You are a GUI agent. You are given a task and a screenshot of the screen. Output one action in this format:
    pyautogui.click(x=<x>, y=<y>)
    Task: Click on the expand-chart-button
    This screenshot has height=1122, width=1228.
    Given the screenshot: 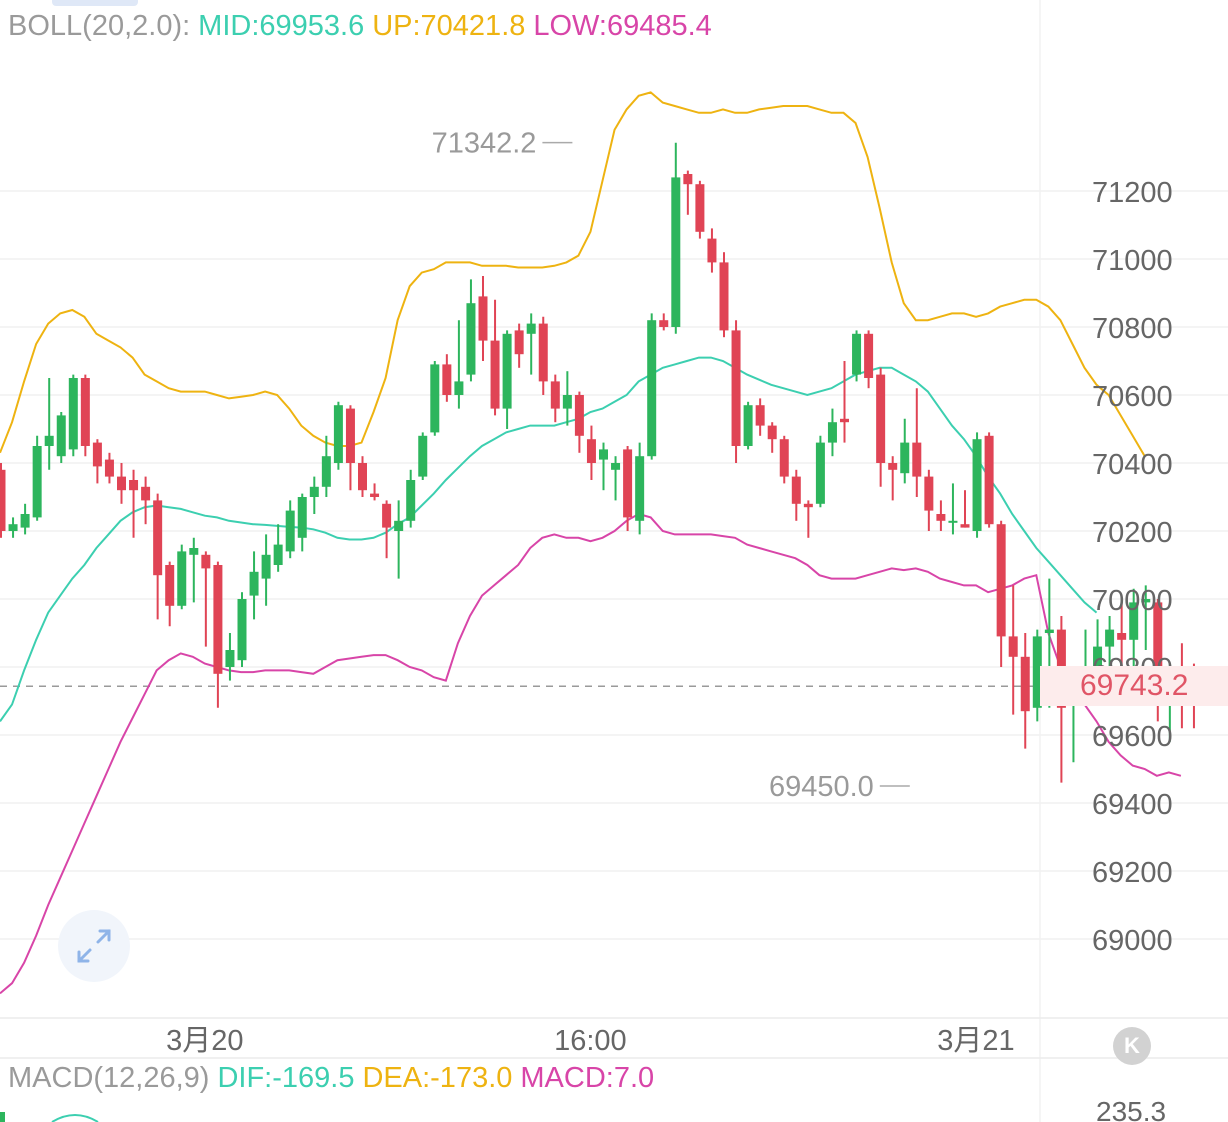 What is the action you would take?
    pyautogui.click(x=94, y=946)
    